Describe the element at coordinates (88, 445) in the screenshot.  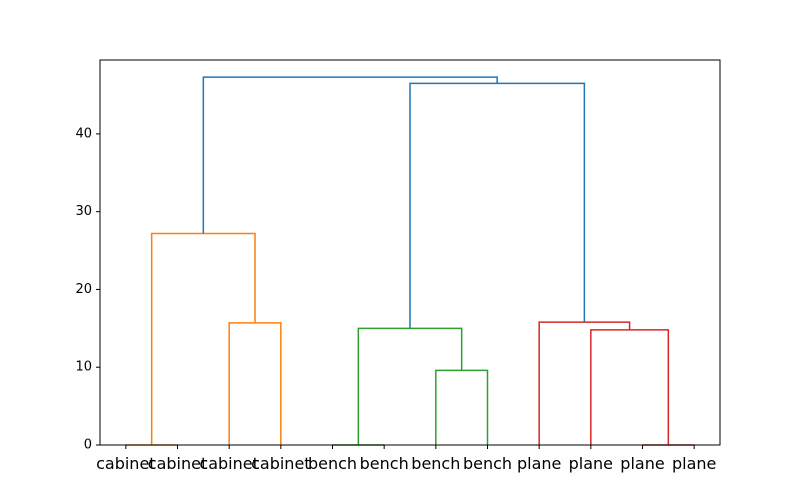
I see `y-tick-label: 0` at that location.